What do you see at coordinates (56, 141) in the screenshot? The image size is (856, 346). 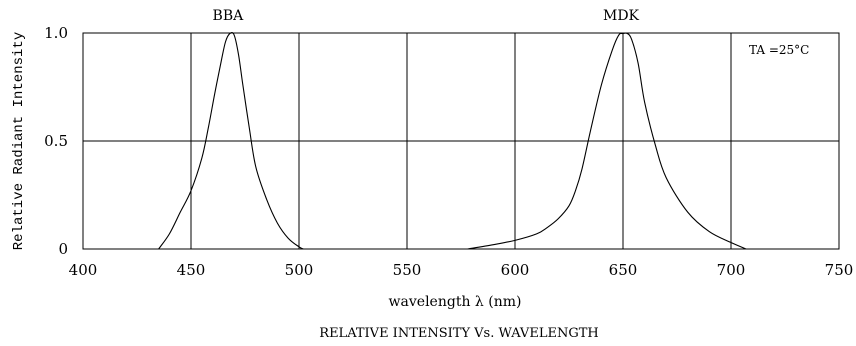 I see `y-tick-label: 0.5` at bounding box center [56, 141].